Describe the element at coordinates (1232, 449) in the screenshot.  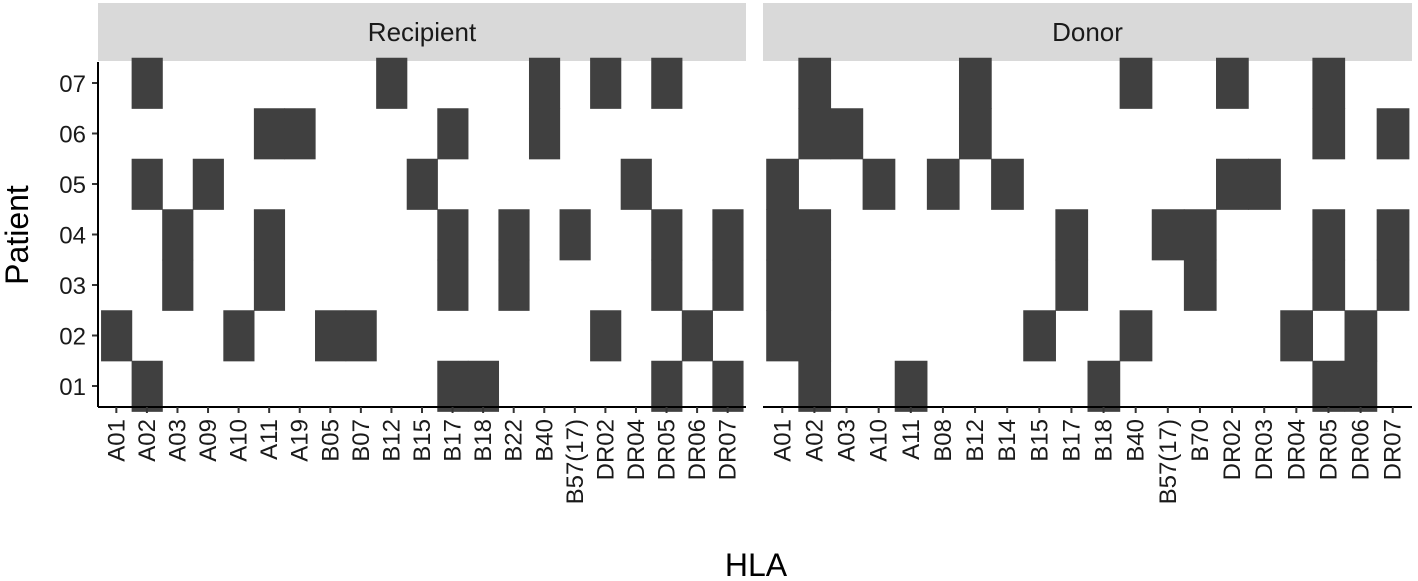
I see `donor-x-tick-label-DR02: DR02` at that location.